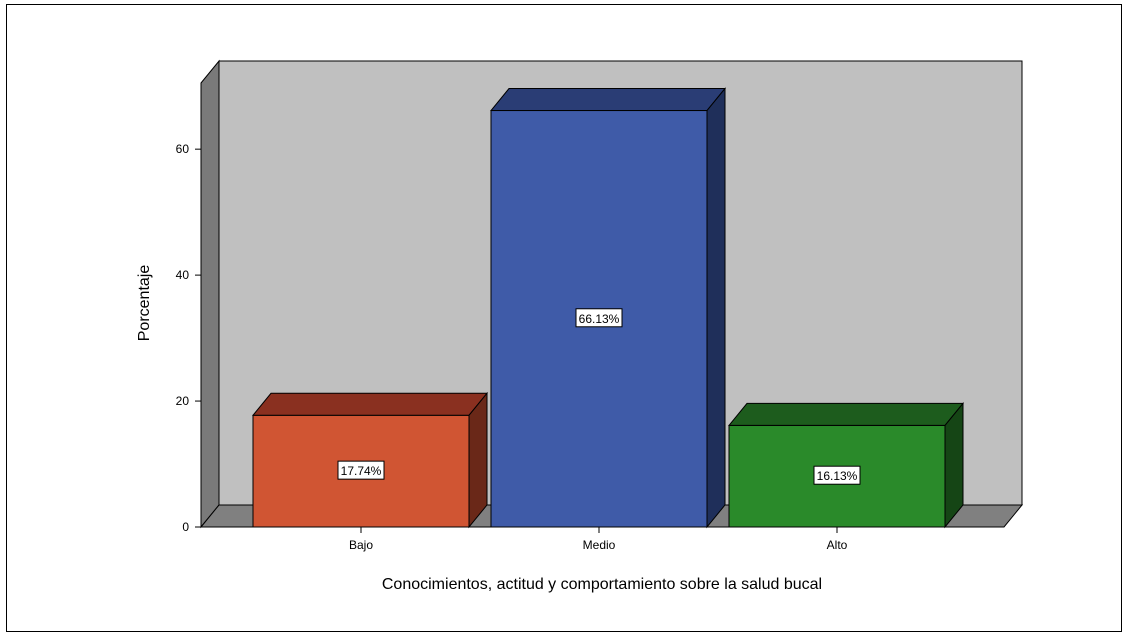 The image size is (1130, 636). What do you see at coordinates (144, 303) in the screenshot?
I see `y-axis-title: Porcentaje` at bounding box center [144, 303].